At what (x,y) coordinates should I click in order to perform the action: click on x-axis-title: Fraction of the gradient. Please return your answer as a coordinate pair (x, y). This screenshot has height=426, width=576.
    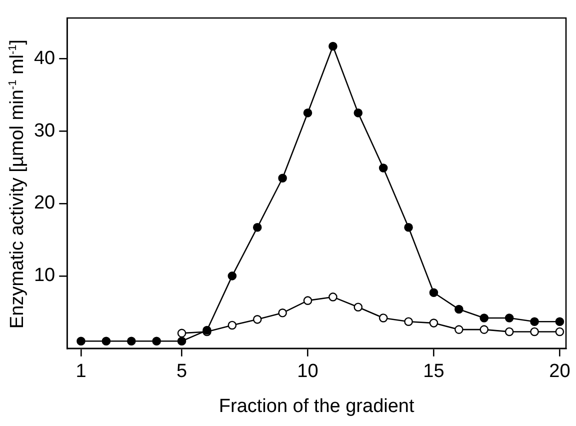
    Looking at the image, I should click on (316, 406).